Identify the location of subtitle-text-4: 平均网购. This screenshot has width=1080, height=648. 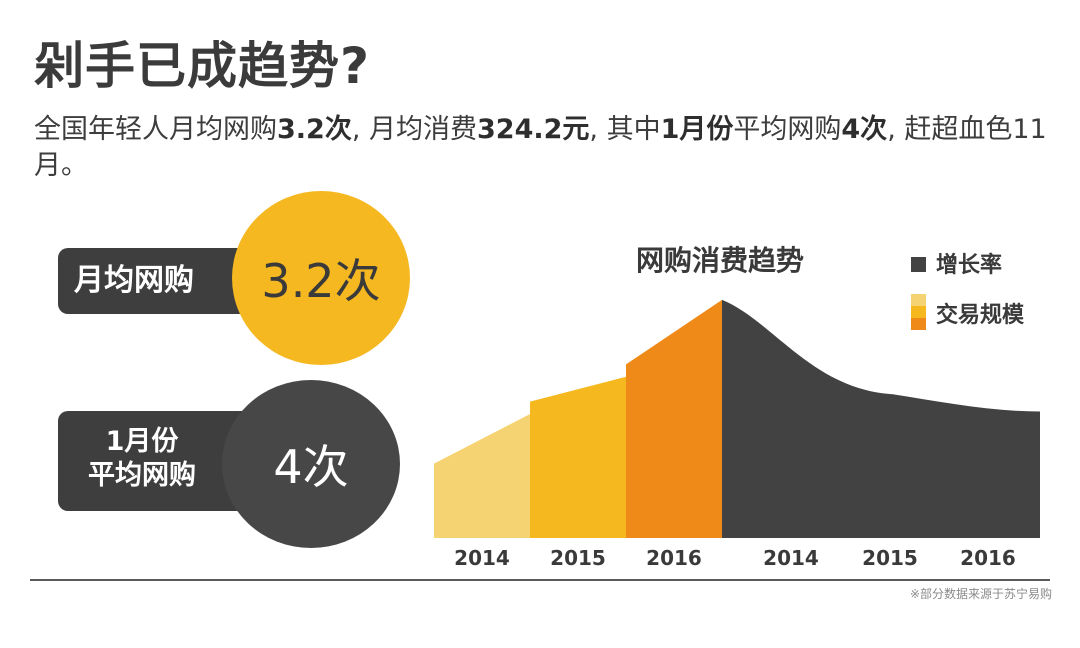
(787, 129).